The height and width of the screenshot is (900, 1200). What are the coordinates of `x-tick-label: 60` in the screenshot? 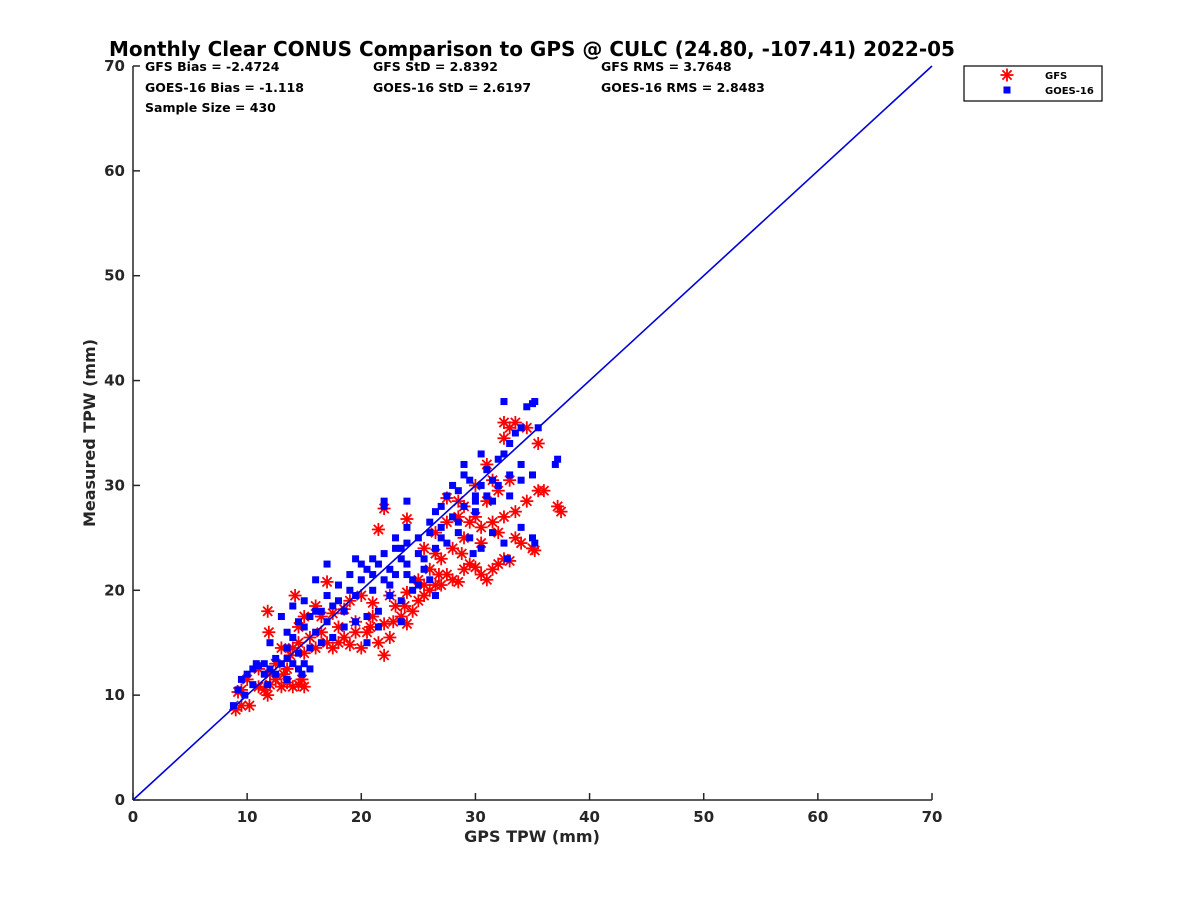 It's located at (817, 817).